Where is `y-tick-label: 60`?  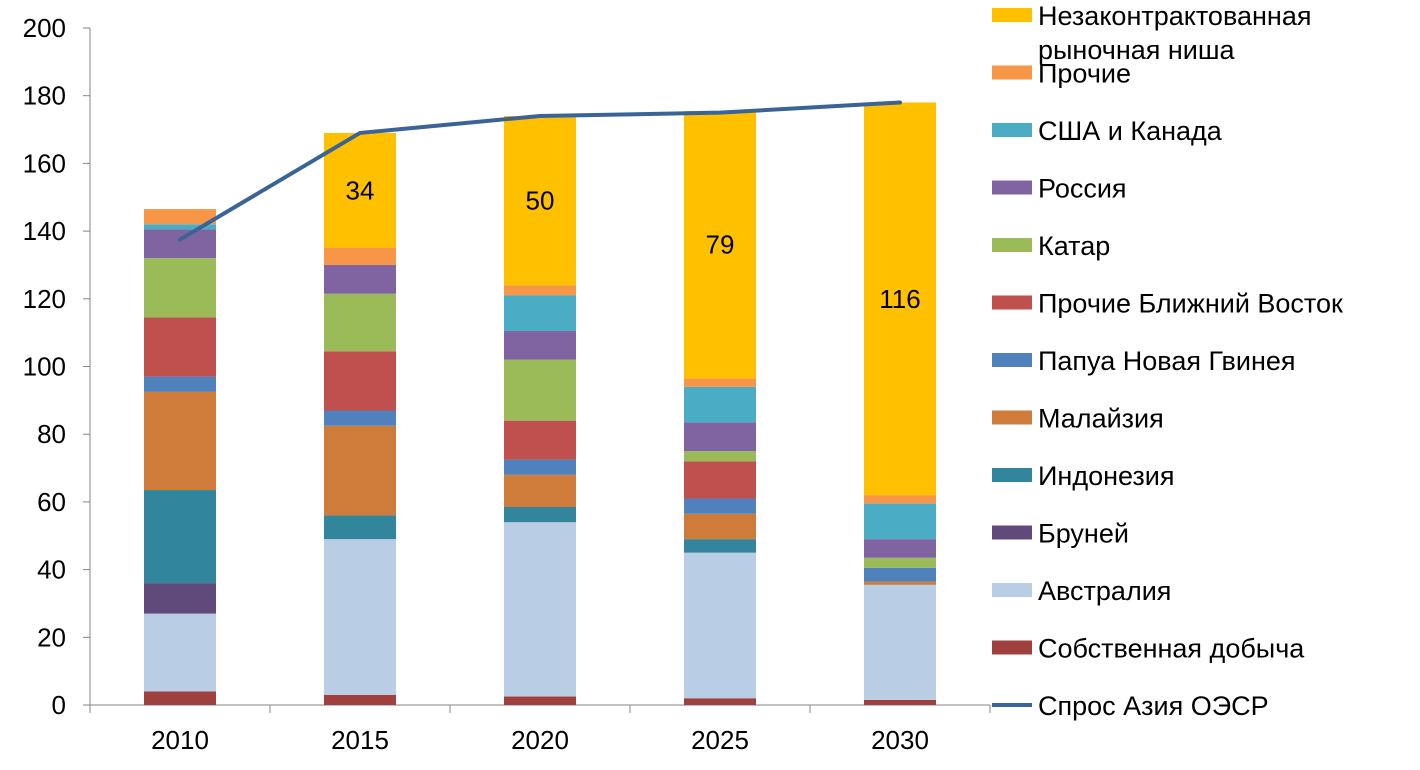 y-tick-label: 60 is located at coordinates (51, 502).